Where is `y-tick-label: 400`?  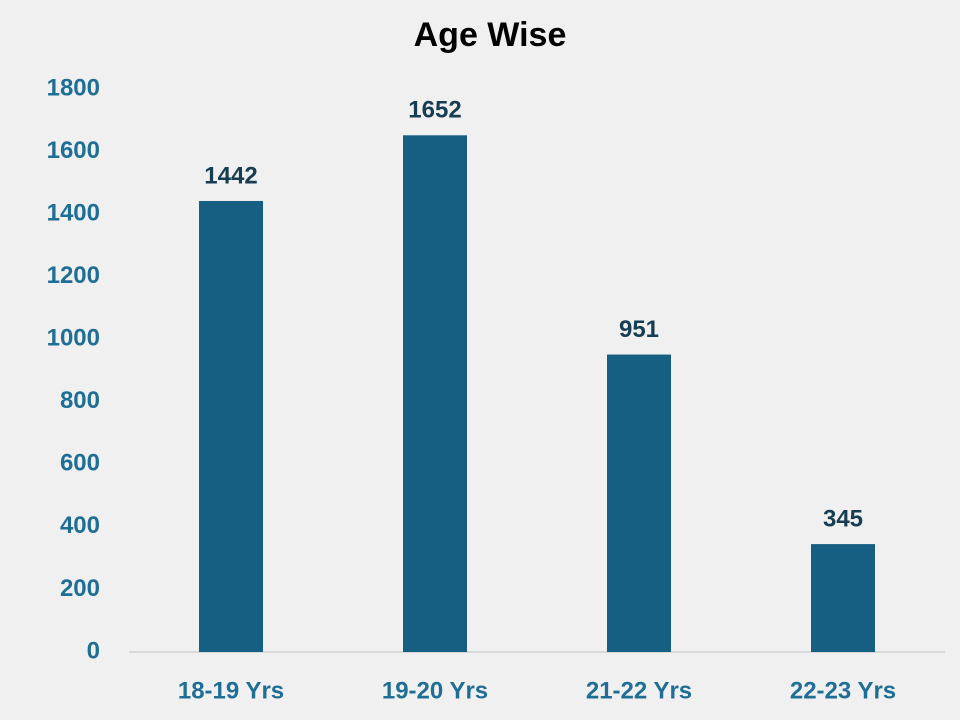
y-tick-label: 400 is located at coordinates (80, 525).